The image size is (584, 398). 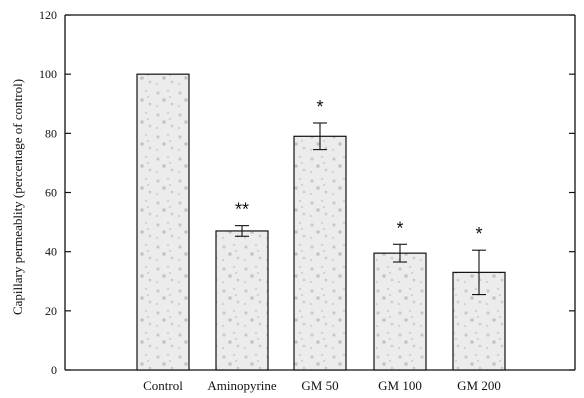 What do you see at coordinates (479, 385) in the screenshot?
I see `category-label: GM 200` at bounding box center [479, 385].